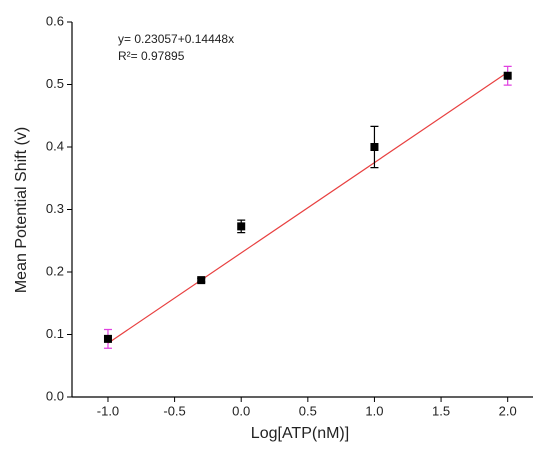 This screenshot has height=450, width=533. What do you see at coordinates (508, 410) in the screenshot?
I see `x-tick-label: 2.0` at bounding box center [508, 410].